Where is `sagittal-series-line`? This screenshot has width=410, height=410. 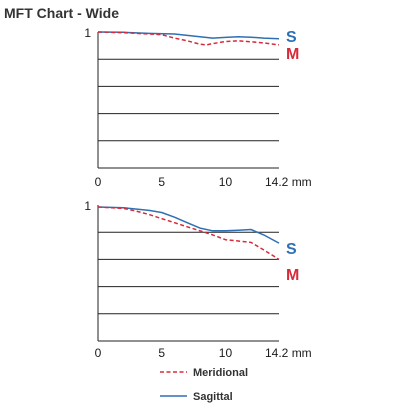 sagittal-series-line is located at coordinates (188, 225).